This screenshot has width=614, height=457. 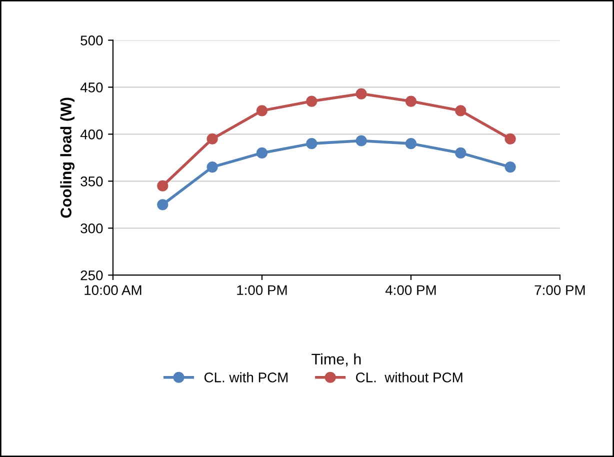 I want to click on y-tick-label: 350, so click(x=91, y=181).